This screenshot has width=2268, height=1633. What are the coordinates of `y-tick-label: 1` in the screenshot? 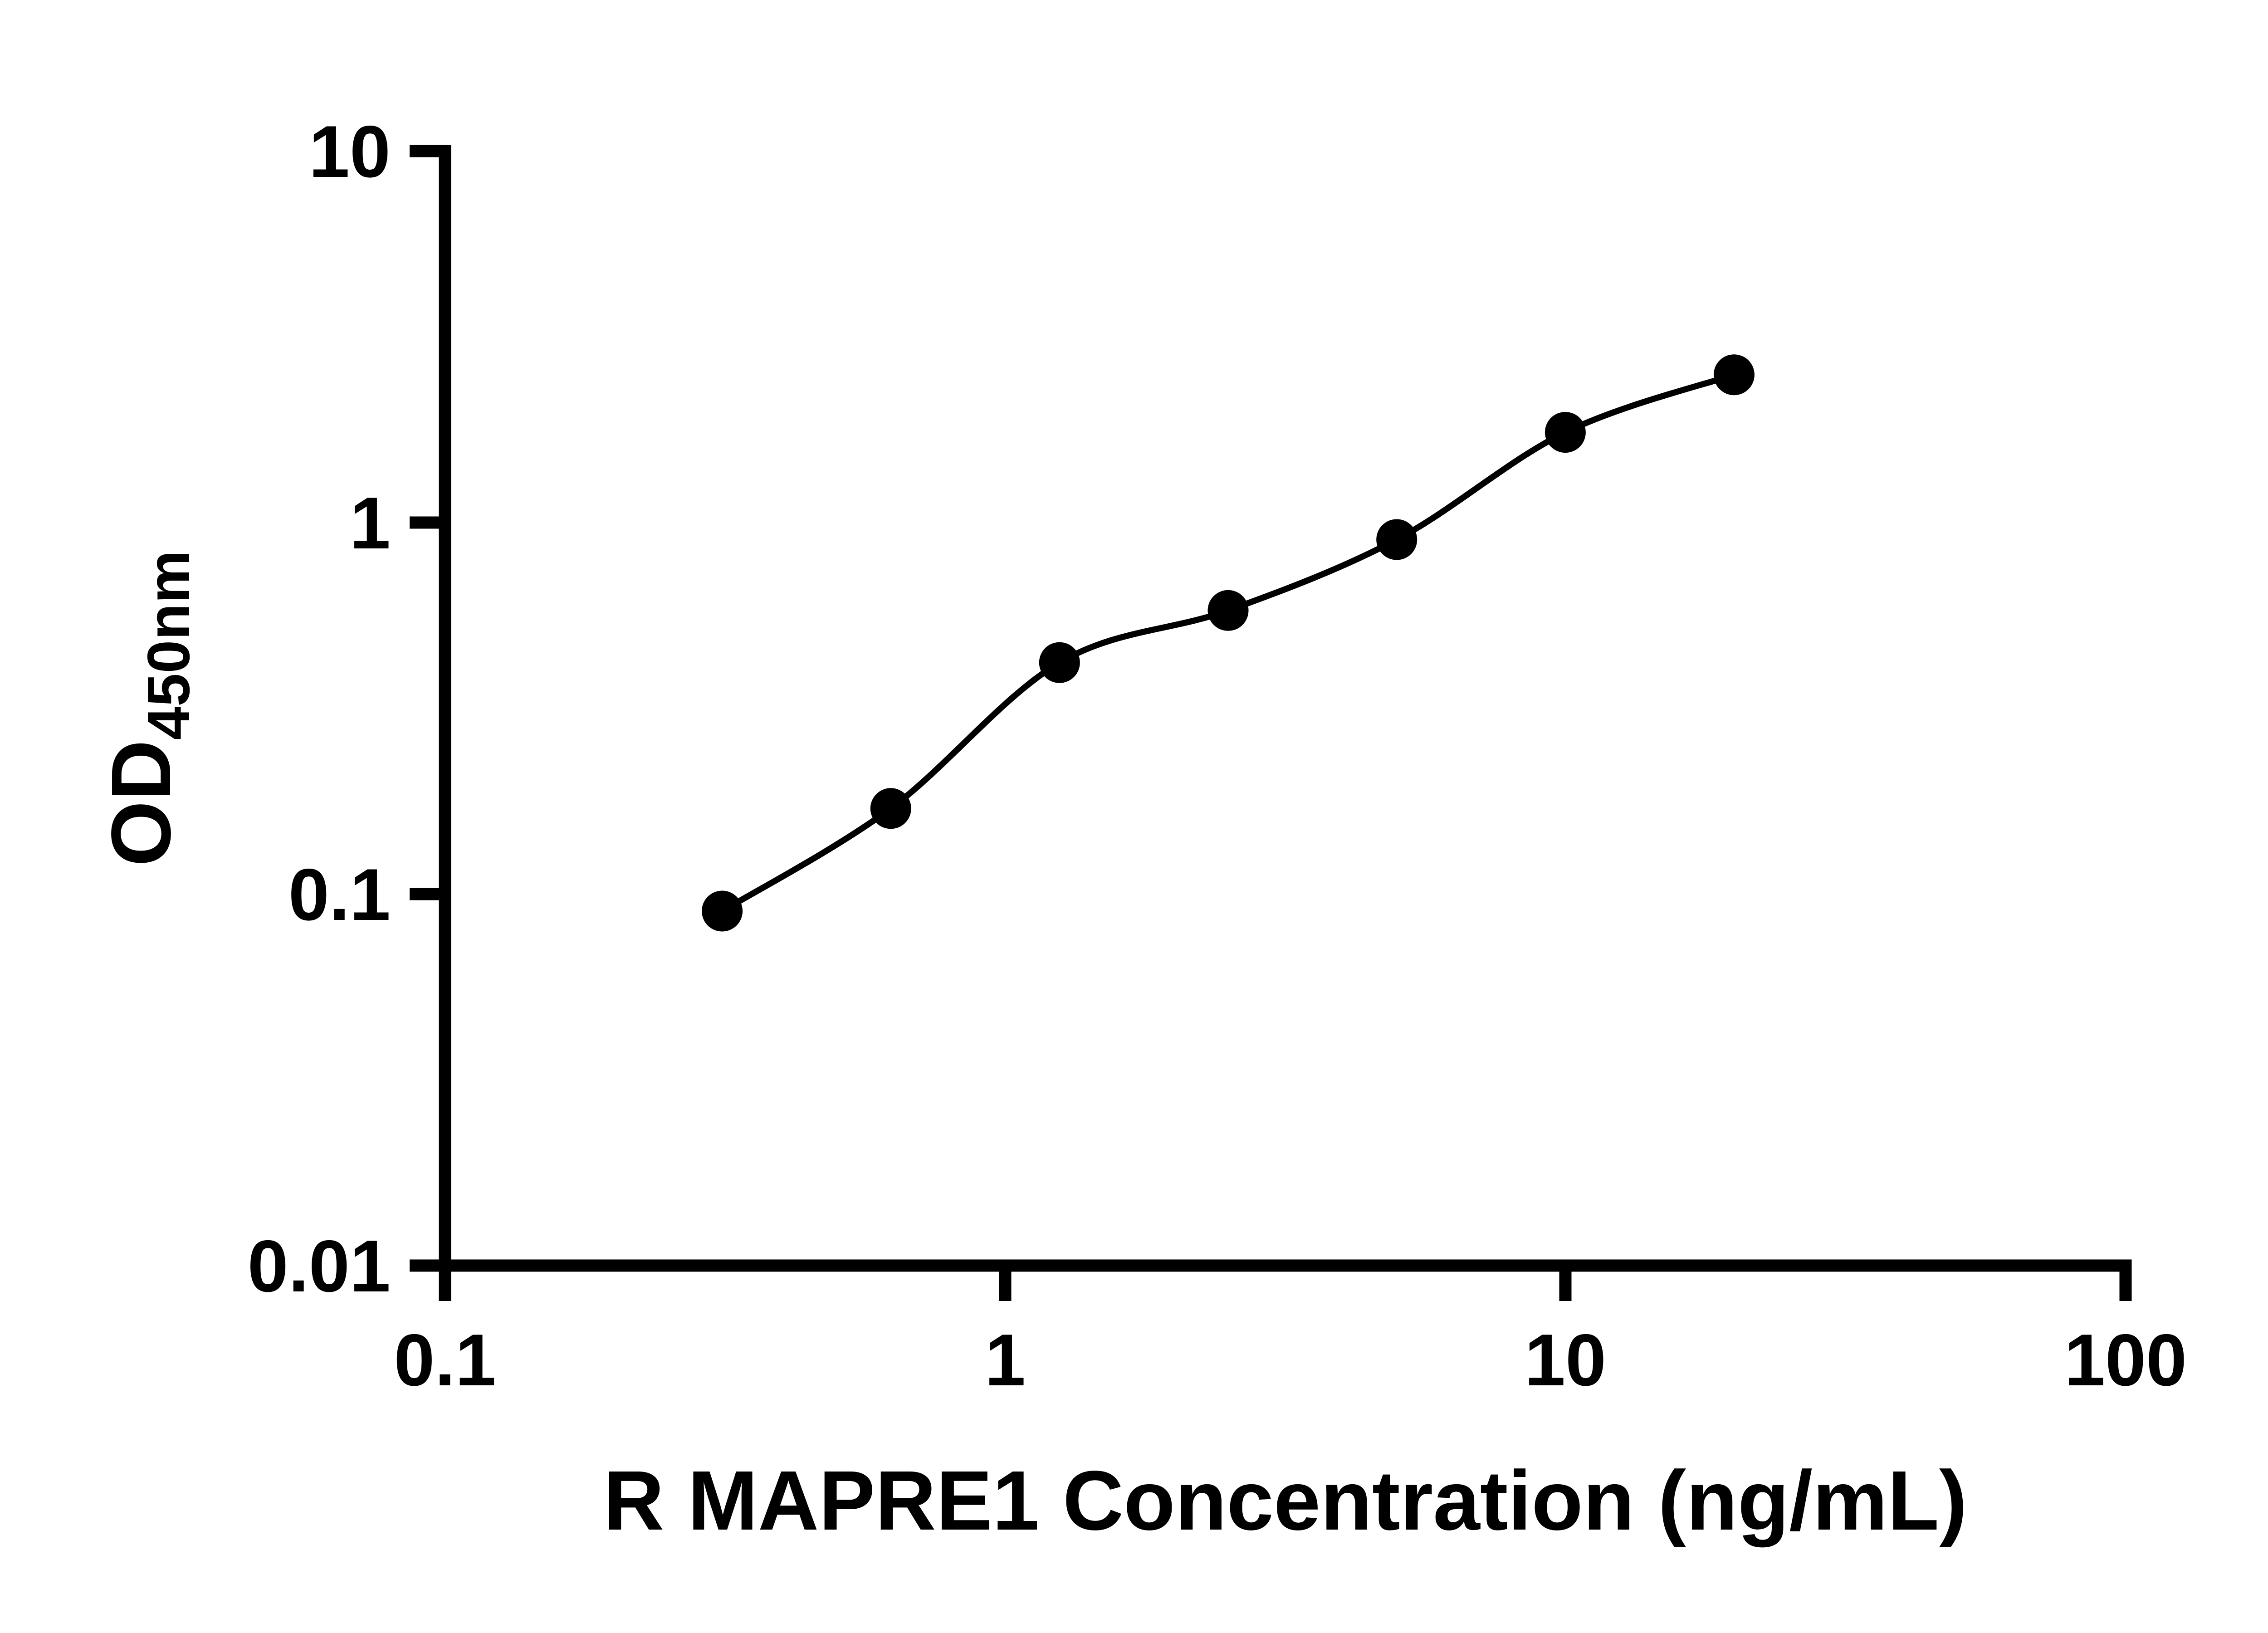 It's located at (371, 523).